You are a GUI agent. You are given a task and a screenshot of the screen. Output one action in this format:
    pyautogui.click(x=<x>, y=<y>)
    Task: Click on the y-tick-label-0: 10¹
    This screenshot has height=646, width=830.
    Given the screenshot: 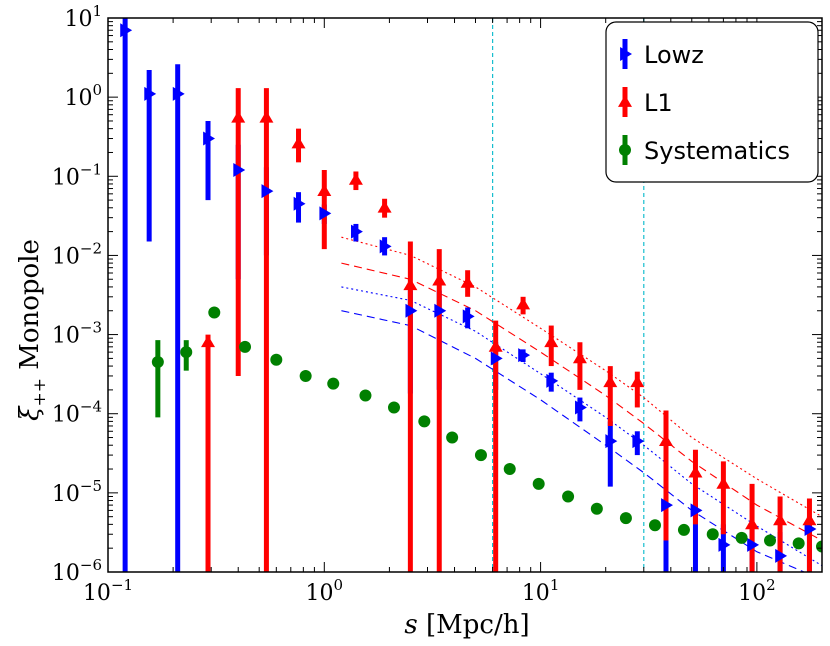 What is the action you would take?
    pyautogui.click(x=83, y=17)
    